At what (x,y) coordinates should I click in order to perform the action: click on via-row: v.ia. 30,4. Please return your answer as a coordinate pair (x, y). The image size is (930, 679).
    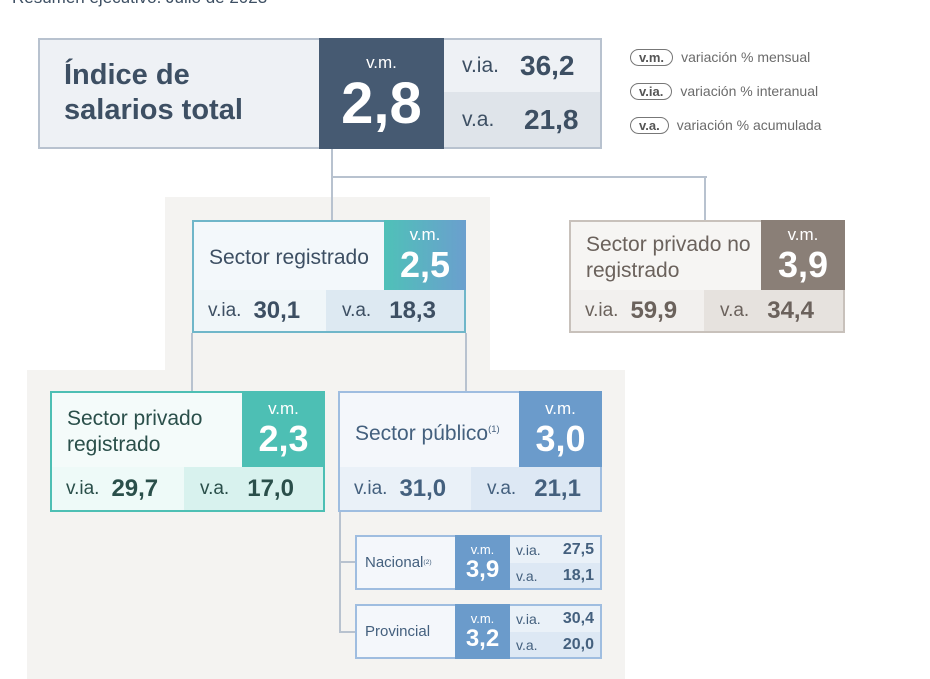
    Looking at the image, I should click on (555, 619).